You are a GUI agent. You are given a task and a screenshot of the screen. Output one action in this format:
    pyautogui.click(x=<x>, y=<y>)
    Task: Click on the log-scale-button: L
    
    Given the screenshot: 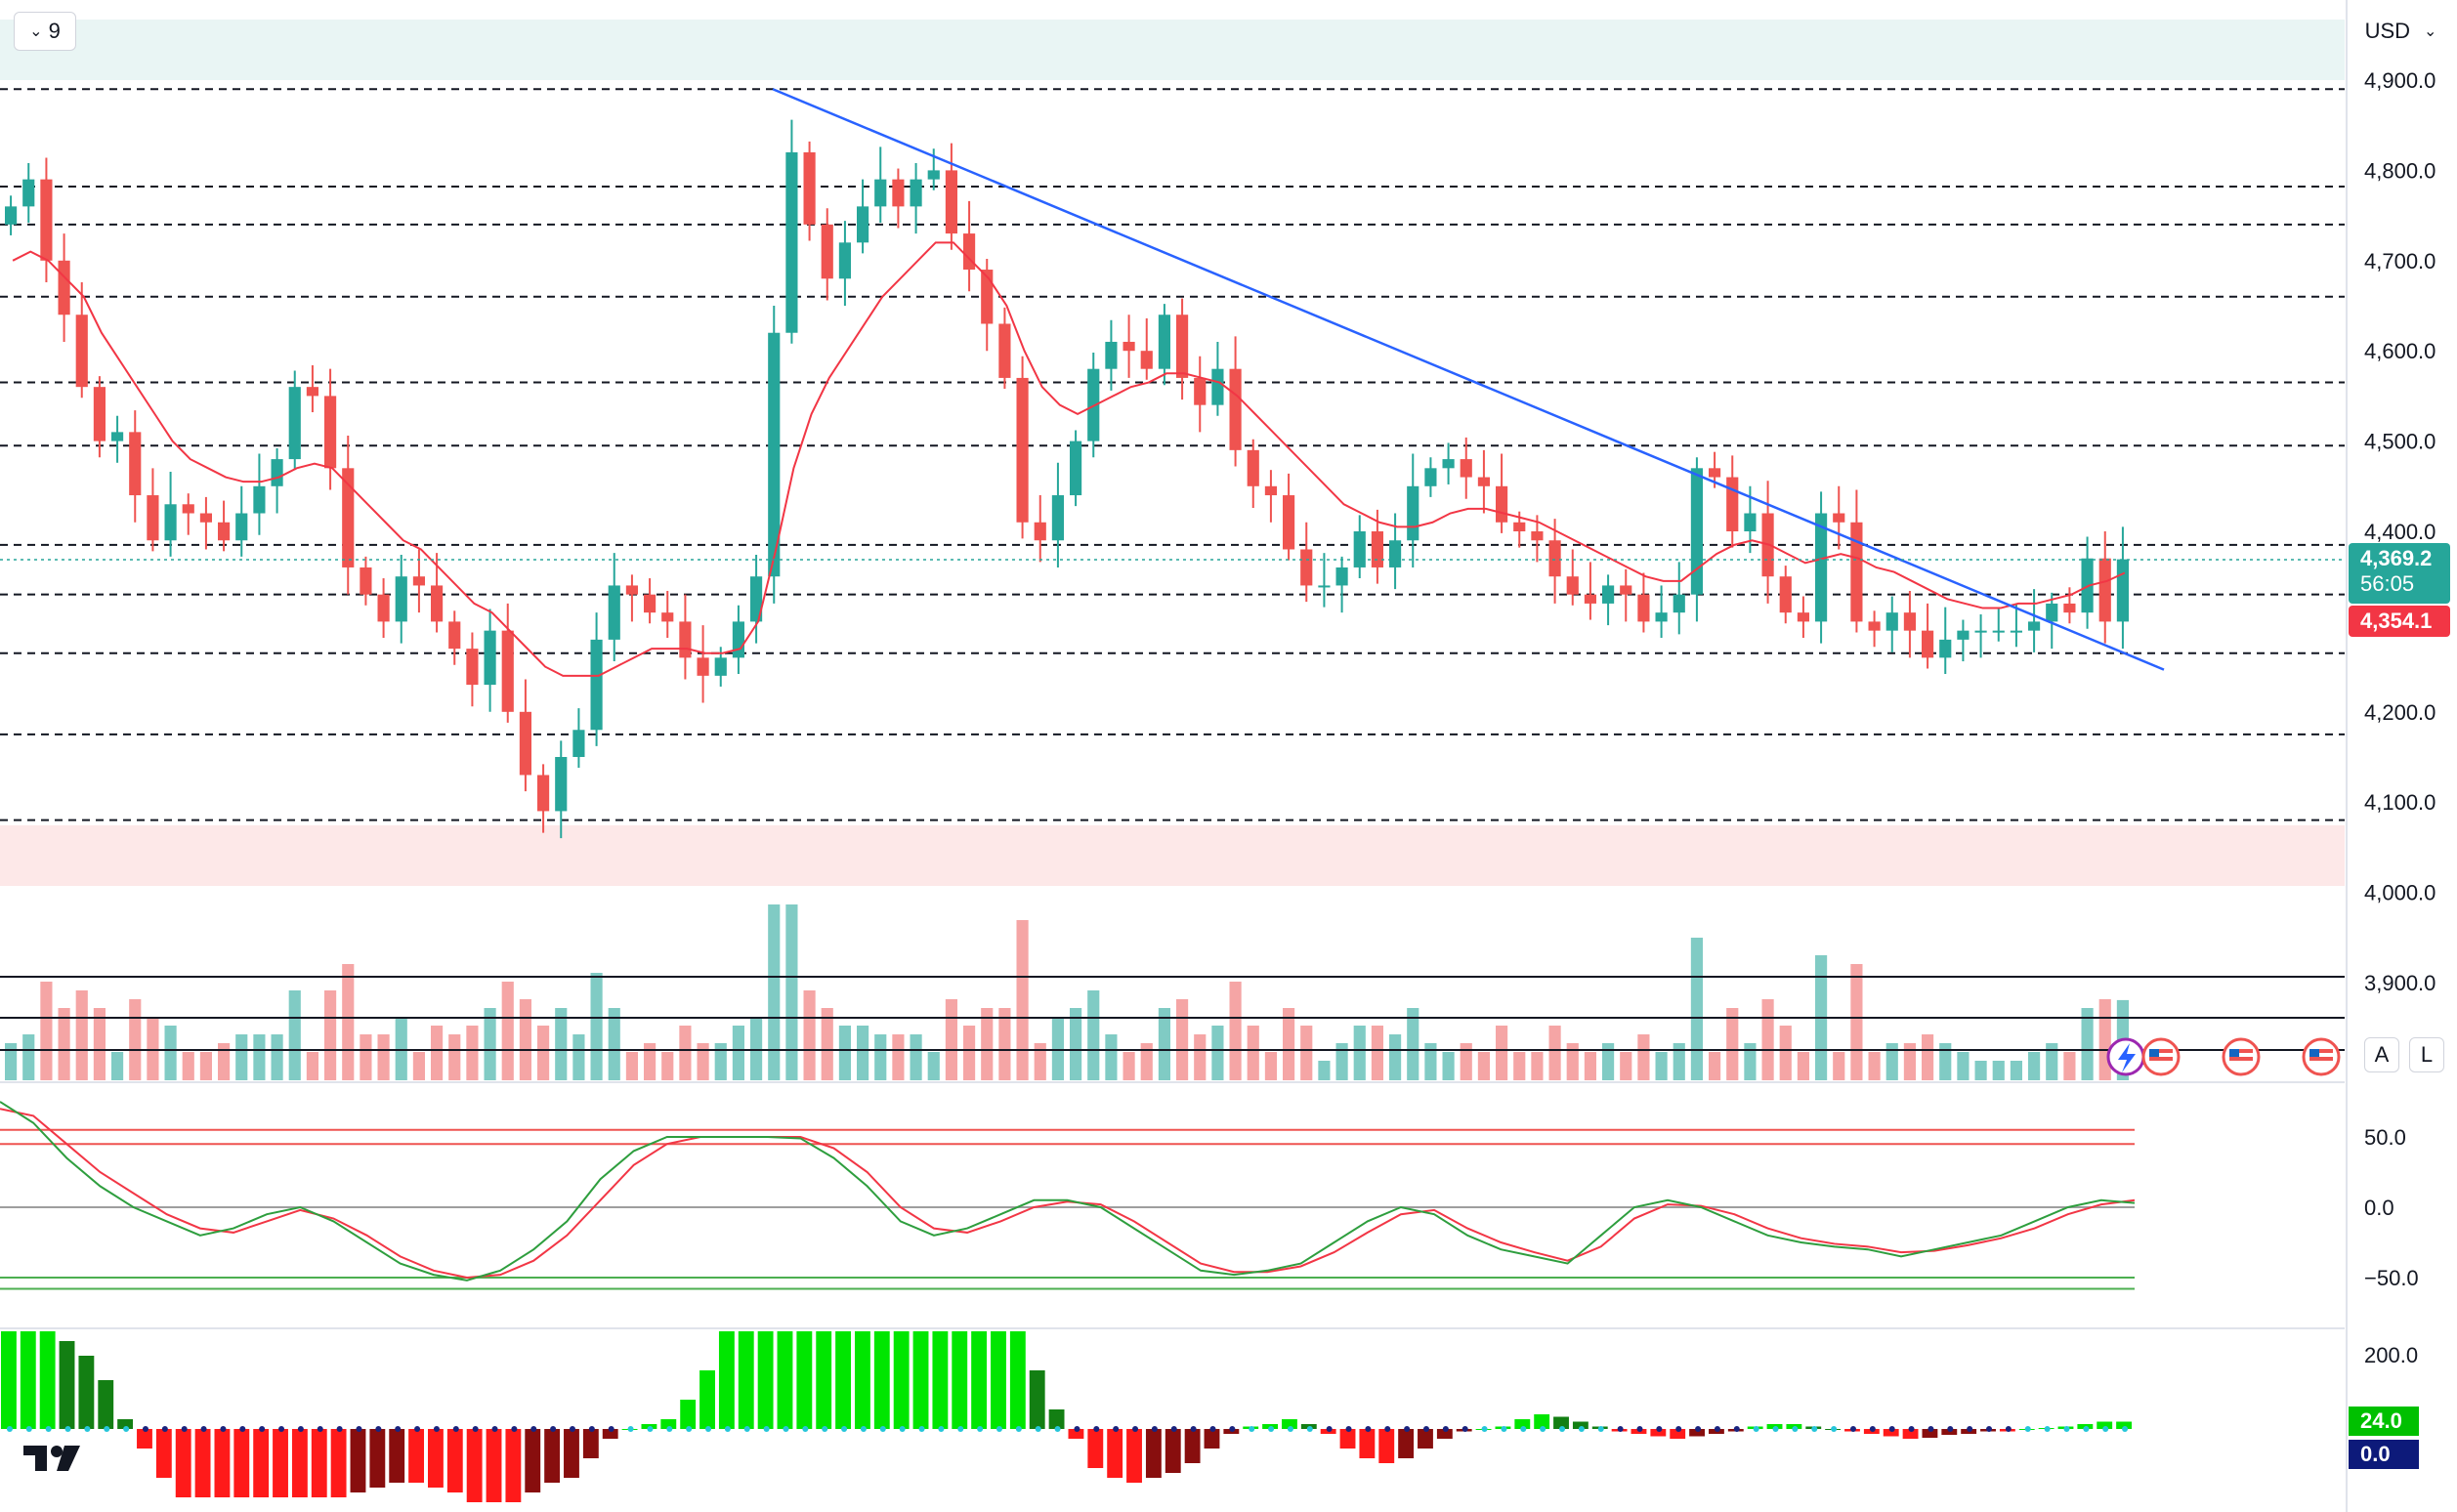 What is the action you would take?
    pyautogui.click(x=2426, y=1054)
    